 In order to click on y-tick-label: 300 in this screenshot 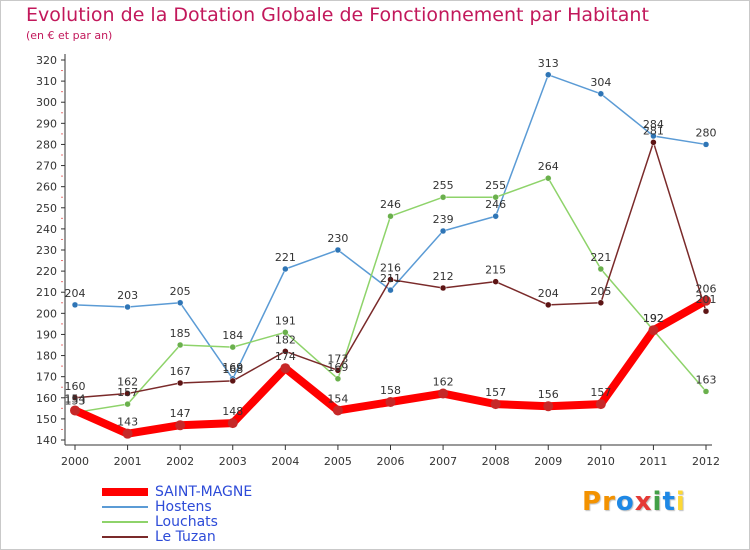, I will do `click(46, 102)`.